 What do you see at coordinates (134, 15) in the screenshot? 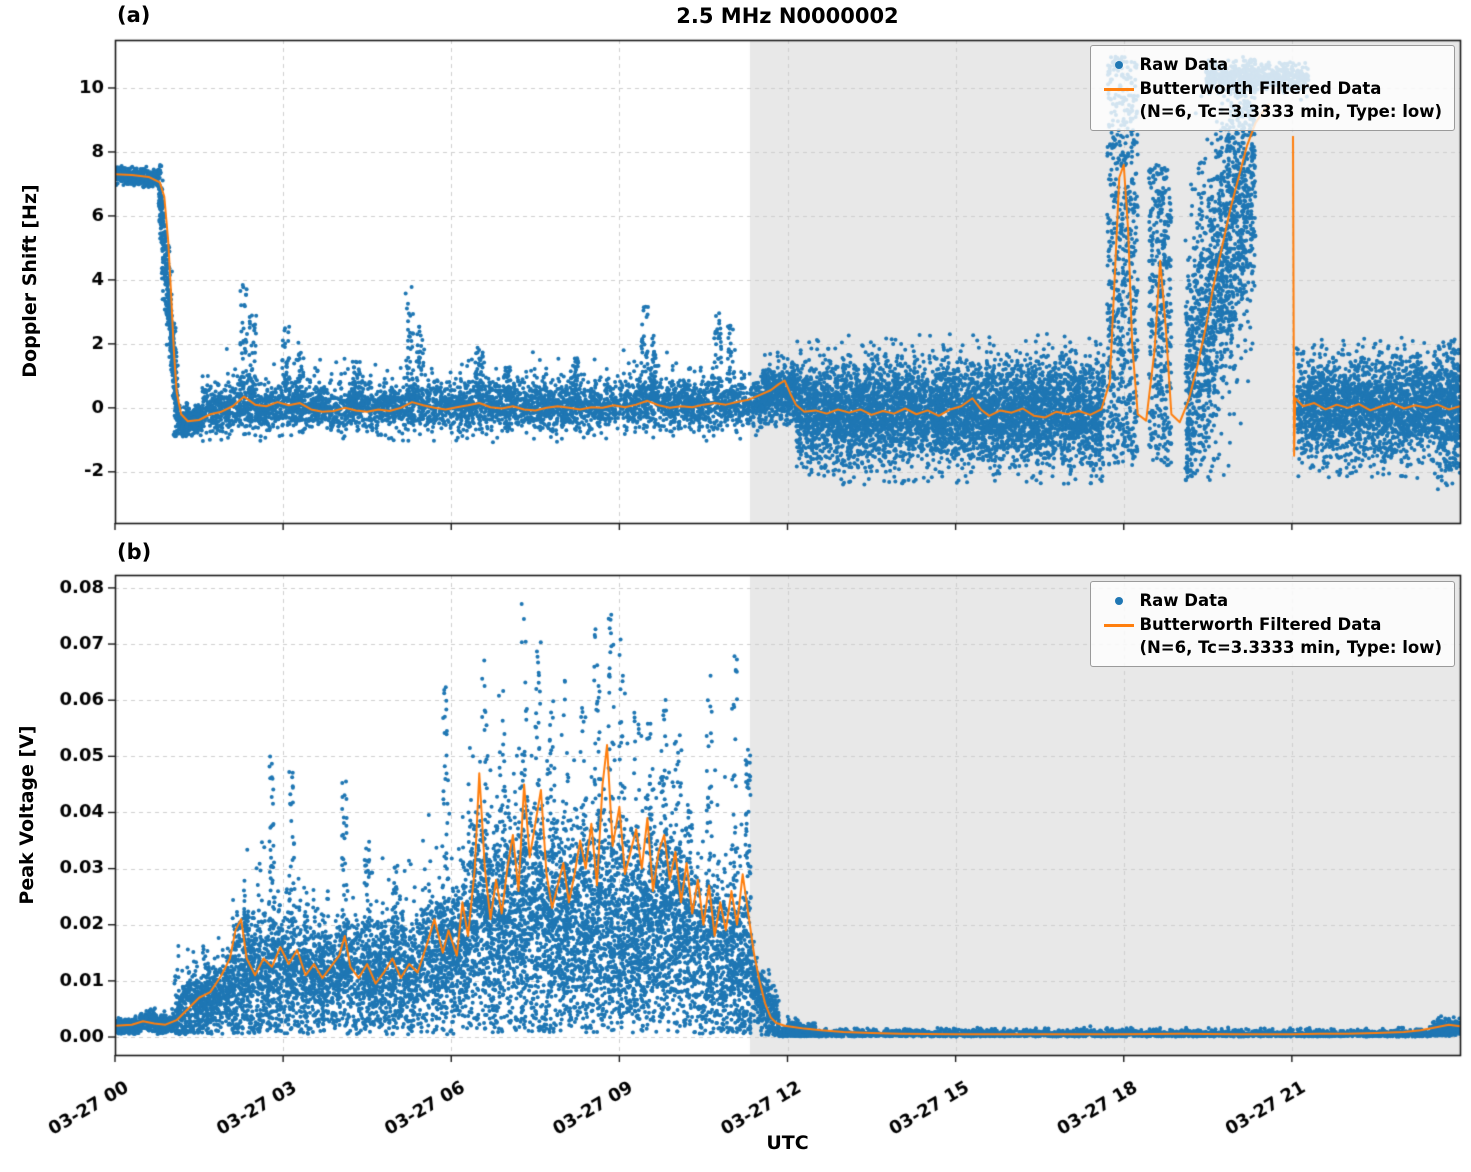
I see `subplot-a-label: (a)` at bounding box center [134, 15].